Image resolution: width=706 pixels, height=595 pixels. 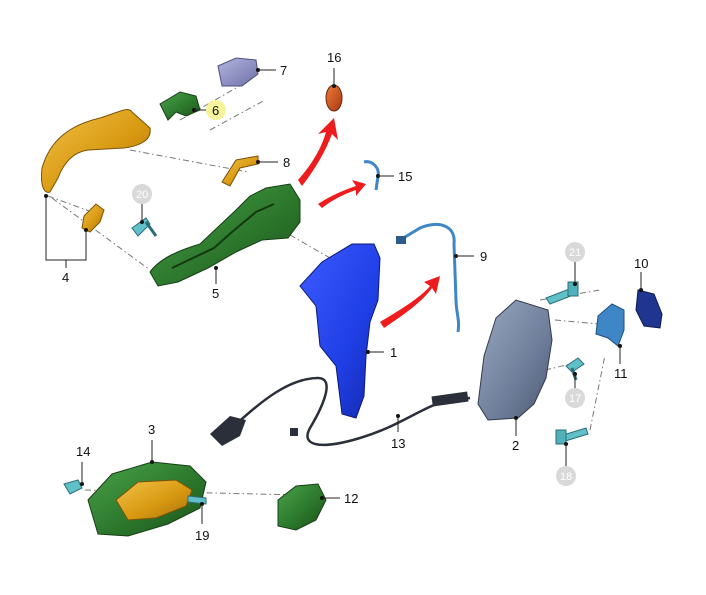 I want to click on label-12: 12, so click(x=351, y=498).